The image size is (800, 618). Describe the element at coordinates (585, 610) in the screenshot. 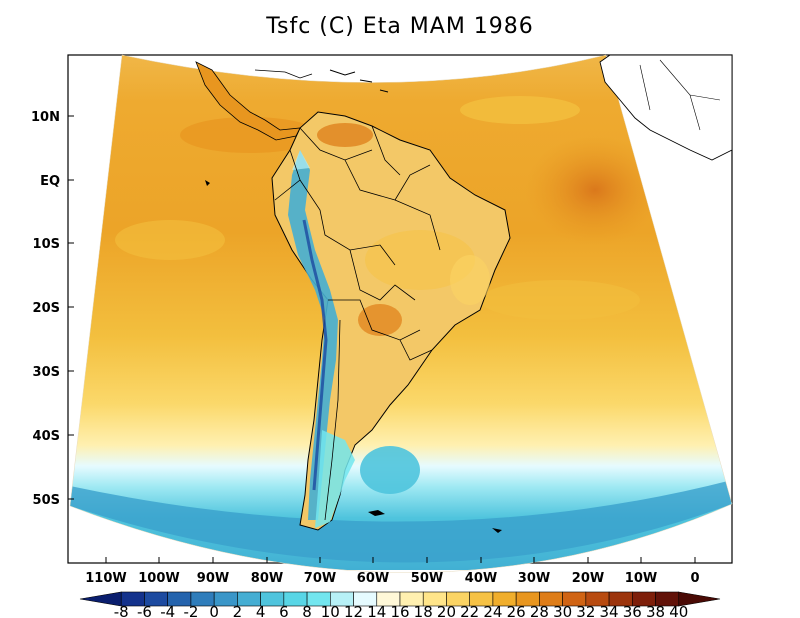

I see `colorbar-label: 32` at that location.